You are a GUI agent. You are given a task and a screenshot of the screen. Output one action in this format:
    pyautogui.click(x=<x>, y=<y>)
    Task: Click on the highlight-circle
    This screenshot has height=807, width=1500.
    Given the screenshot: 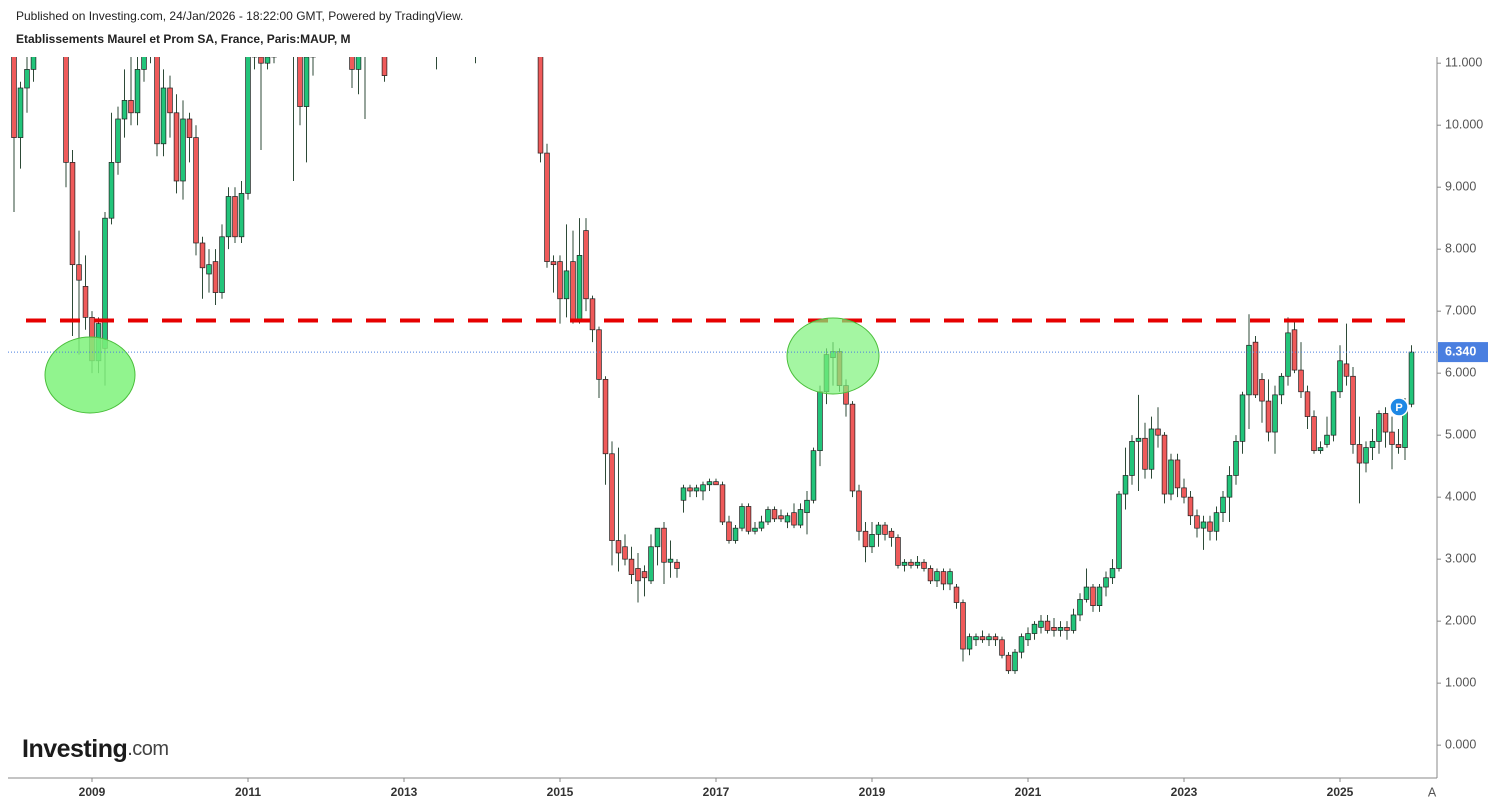 What is the action you would take?
    pyautogui.click(x=833, y=356)
    